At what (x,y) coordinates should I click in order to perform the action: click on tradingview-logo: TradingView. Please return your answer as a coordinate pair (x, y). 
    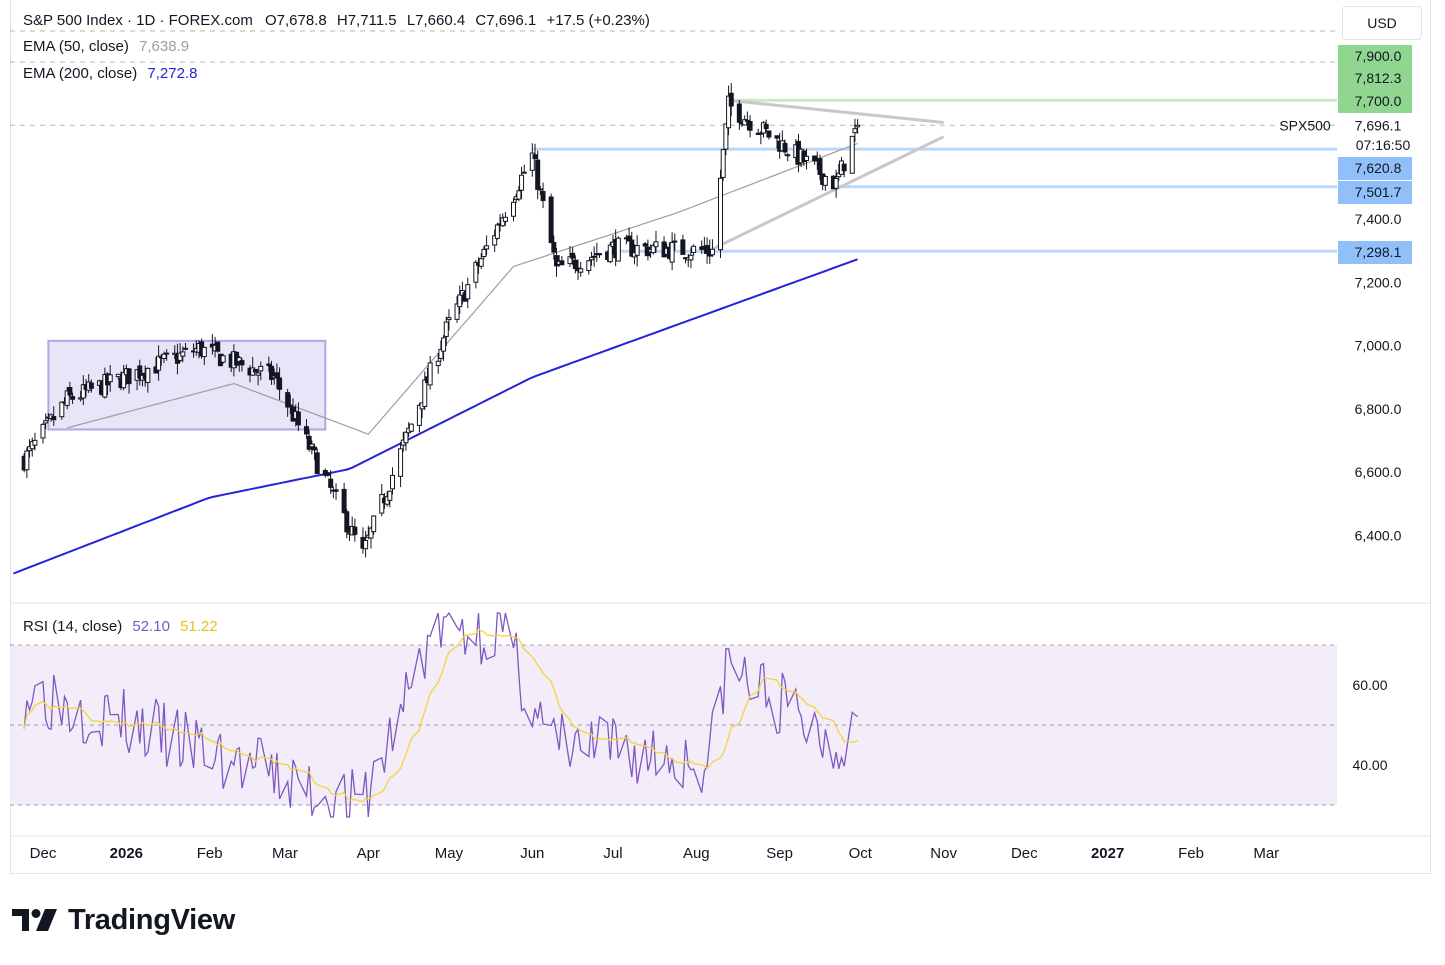
    Looking at the image, I should click on (123, 920).